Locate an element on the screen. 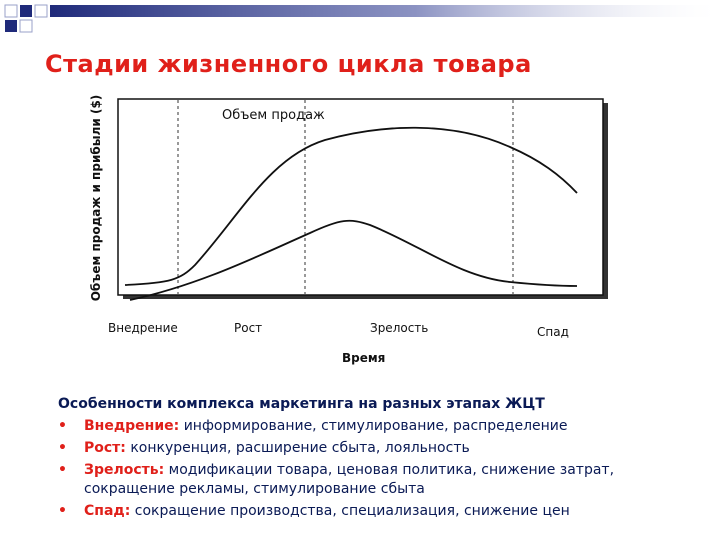 The width and height of the screenshot is (720, 540). stage-label-growth: Рост is located at coordinates (248, 328).